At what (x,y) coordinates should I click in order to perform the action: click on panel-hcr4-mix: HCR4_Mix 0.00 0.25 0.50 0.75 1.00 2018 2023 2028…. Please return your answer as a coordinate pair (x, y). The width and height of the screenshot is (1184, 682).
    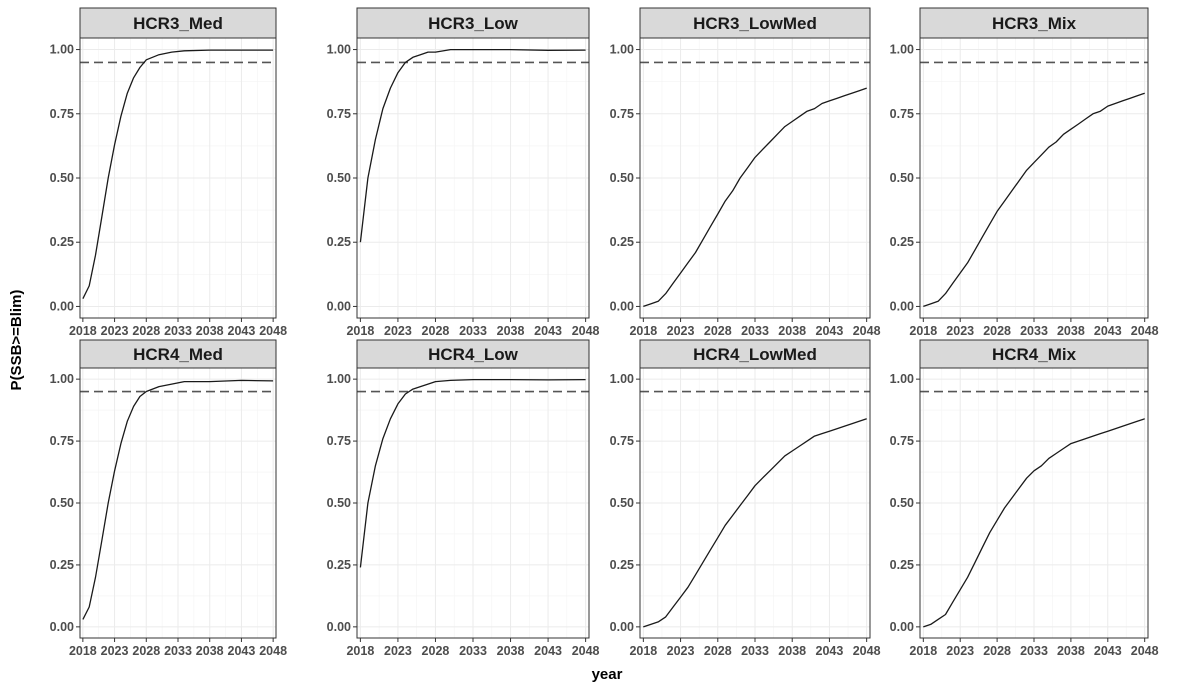
    Looking at the image, I should click on (1024, 498).